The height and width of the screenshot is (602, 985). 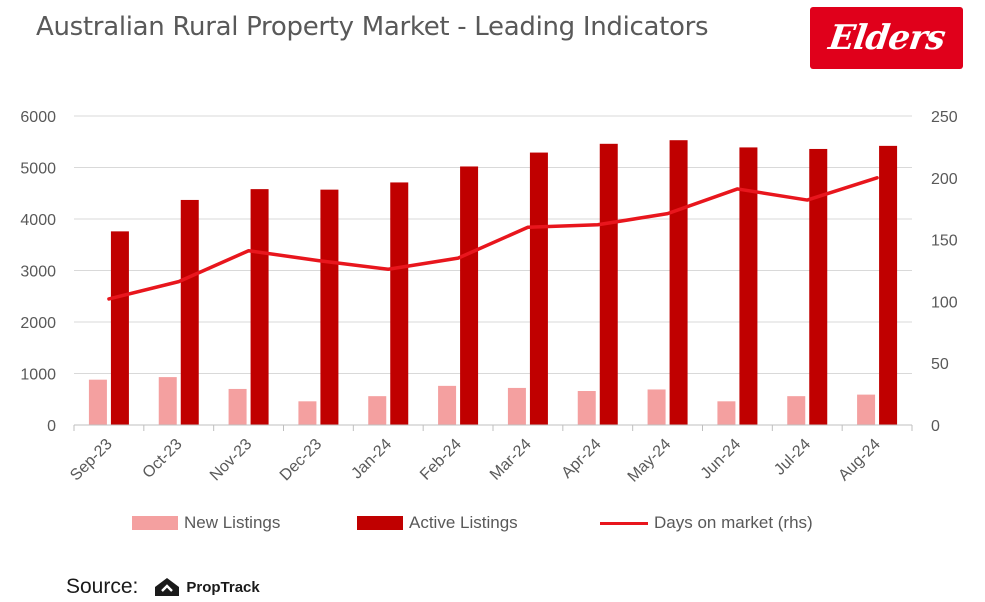 What do you see at coordinates (463, 522) in the screenshot?
I see `legend-label-active-listings: Active Listings` at bounding box center [463, 522].